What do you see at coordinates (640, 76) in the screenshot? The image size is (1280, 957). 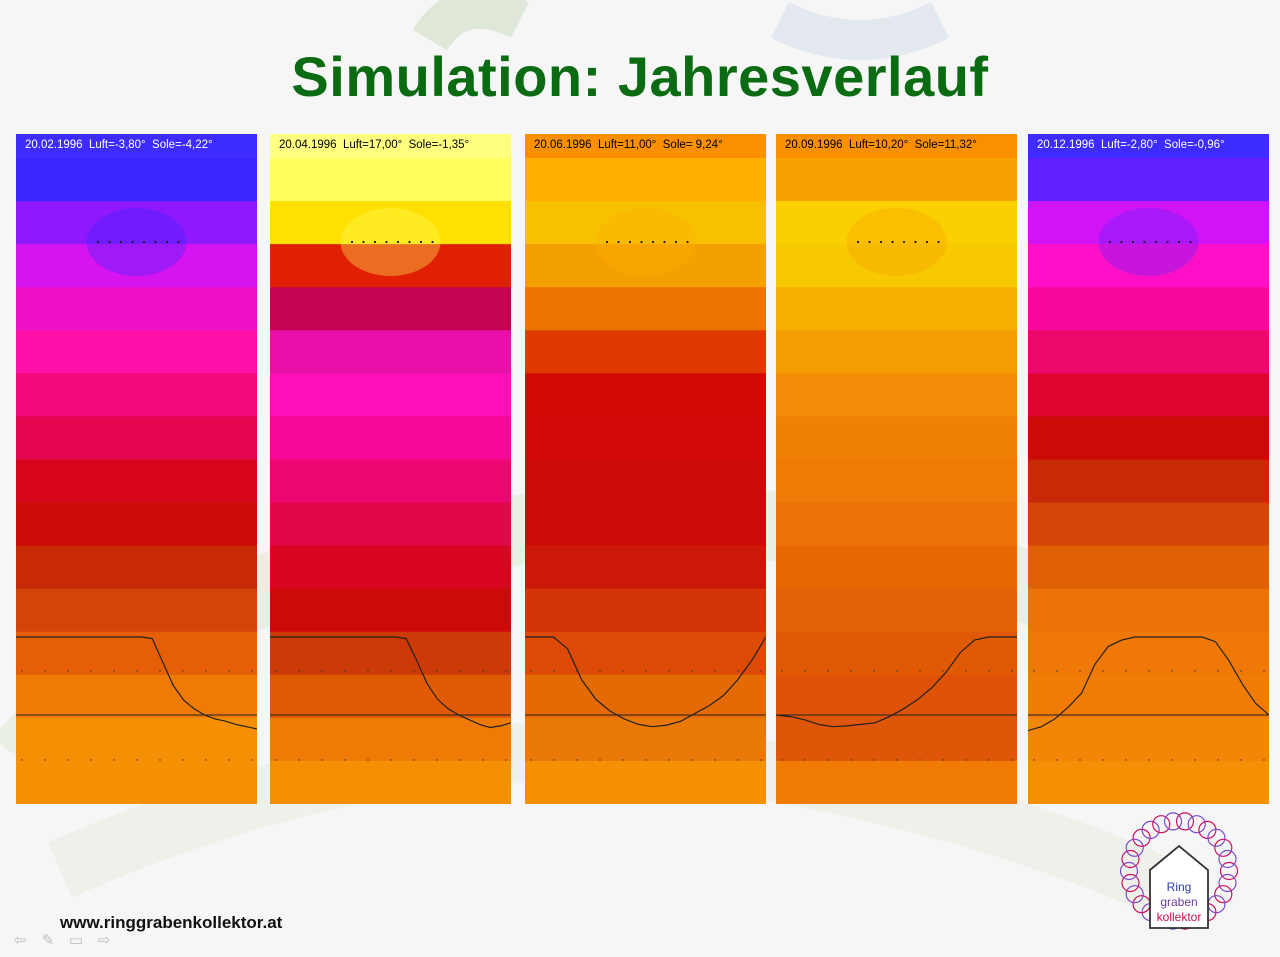 I see `slide-title: Simulation: Jahresverlauf` at bounding box center [640, 76].